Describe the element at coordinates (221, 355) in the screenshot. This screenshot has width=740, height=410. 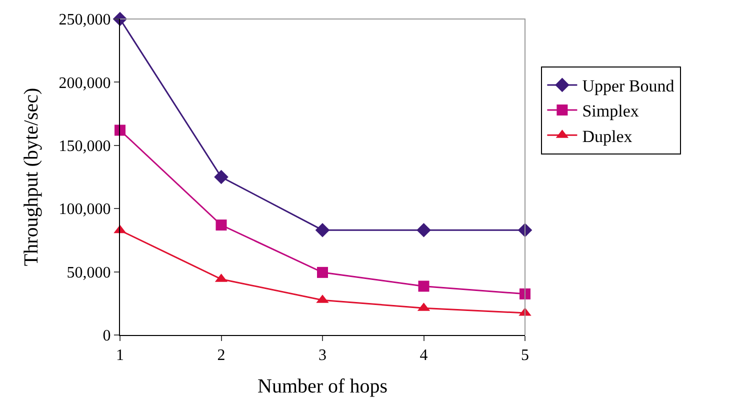
I see `x-tick-label: 2` at that location.